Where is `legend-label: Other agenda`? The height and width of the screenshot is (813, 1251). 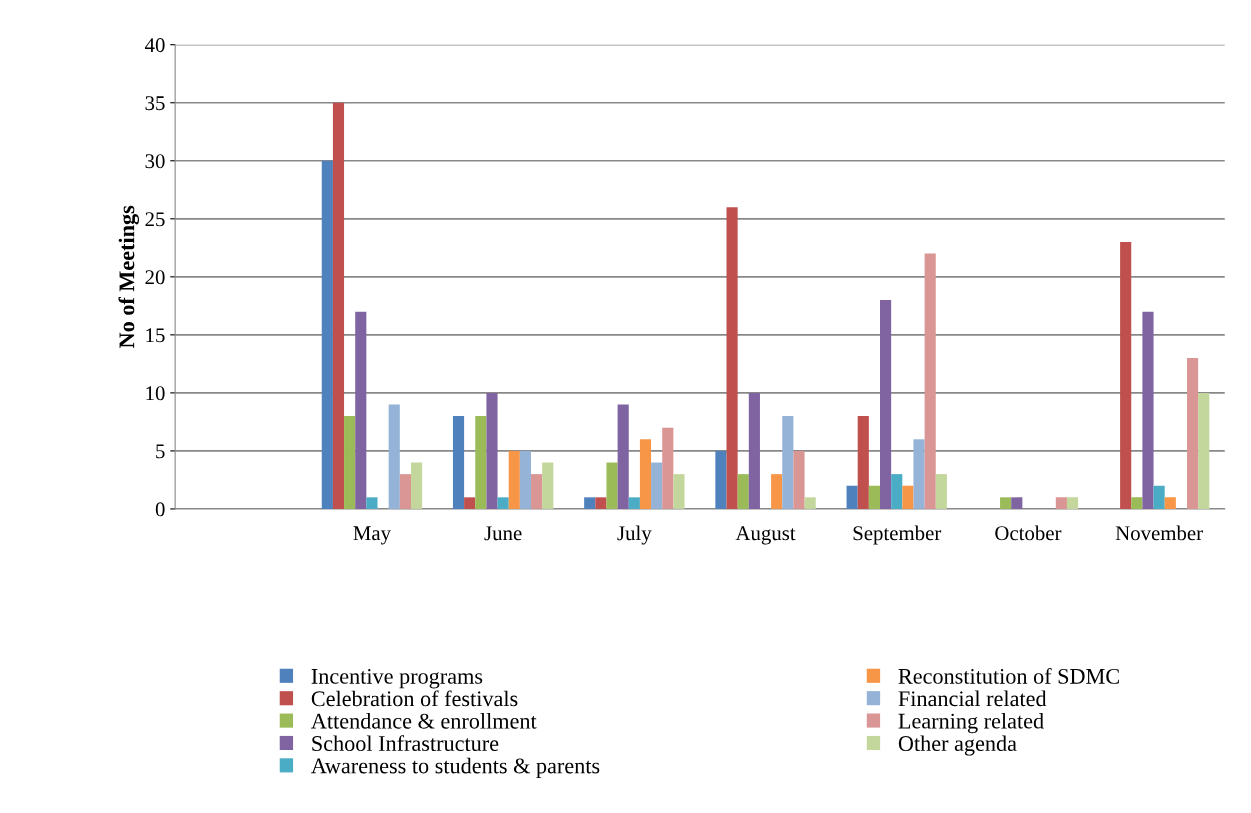 legend-label: Other agenda is located at coordinates (957, 745).